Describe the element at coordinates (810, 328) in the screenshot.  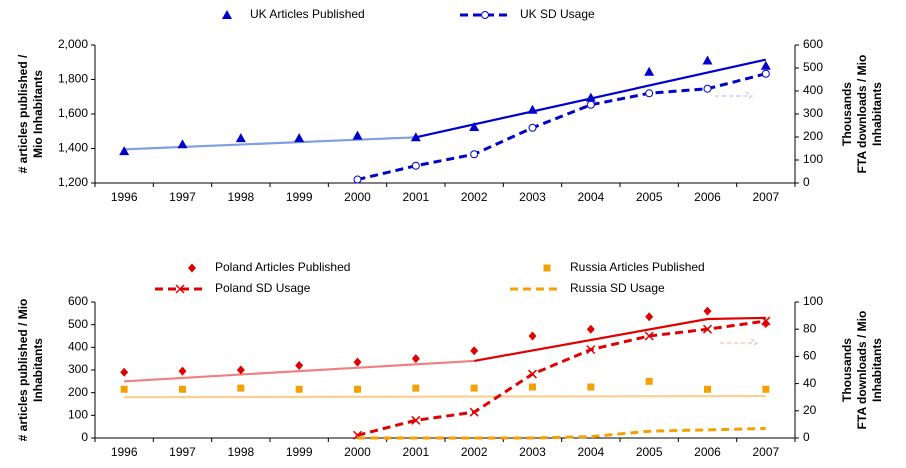
I see `y2-tick-label: 80` at that location.